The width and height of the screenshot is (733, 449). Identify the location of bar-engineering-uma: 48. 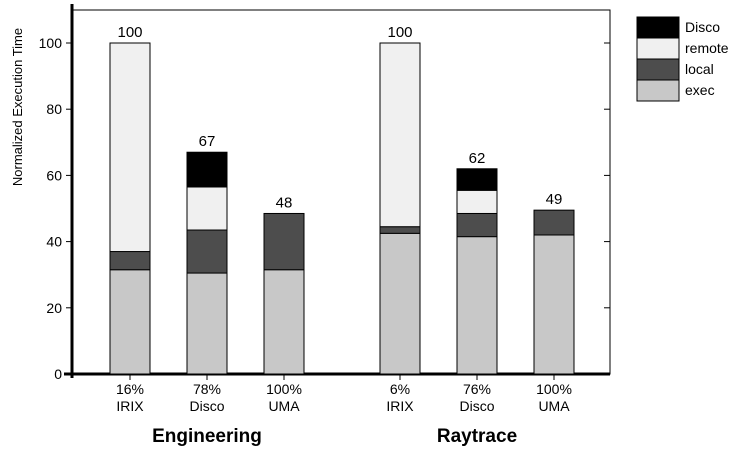
(284, 284).